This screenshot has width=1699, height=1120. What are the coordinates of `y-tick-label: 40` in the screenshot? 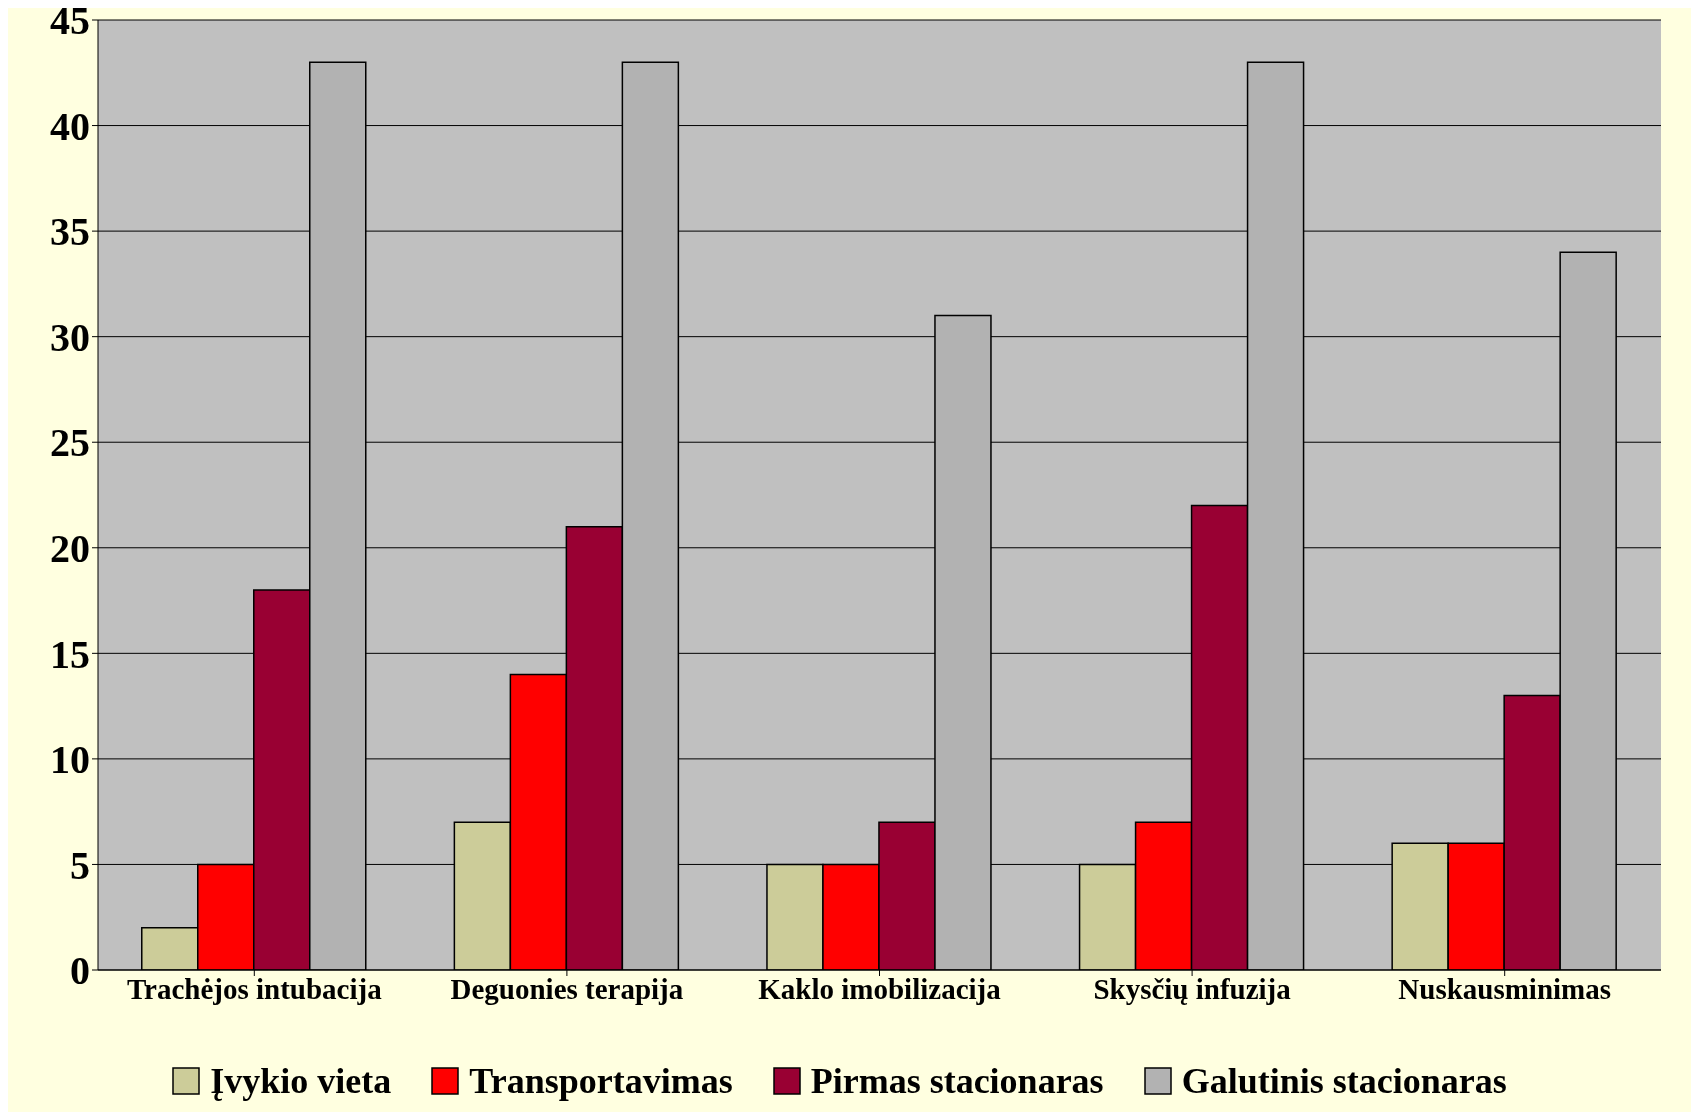 It's located at (70, 126).